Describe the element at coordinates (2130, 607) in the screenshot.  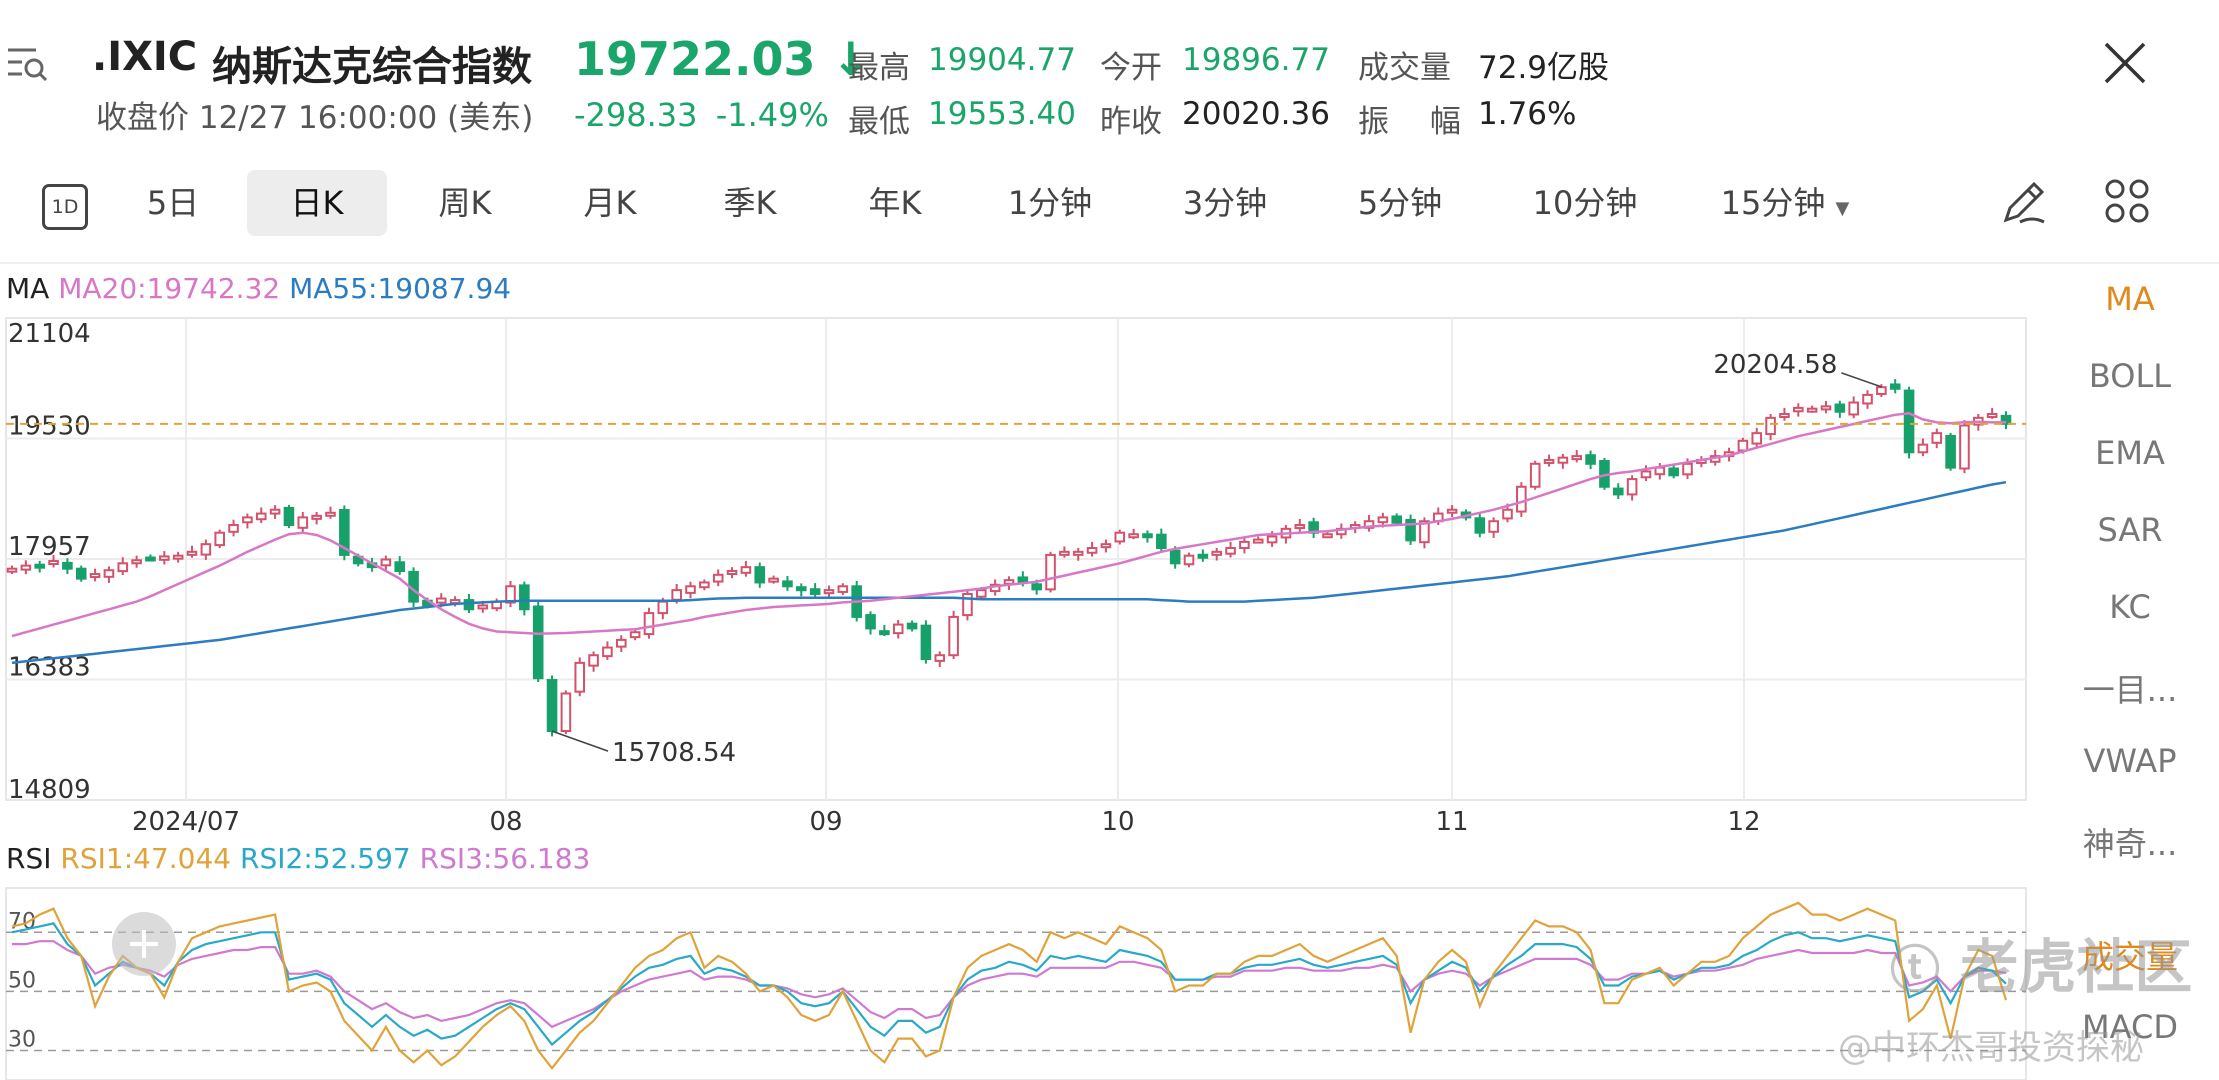
I see `indicator-kc: KC` at that location.